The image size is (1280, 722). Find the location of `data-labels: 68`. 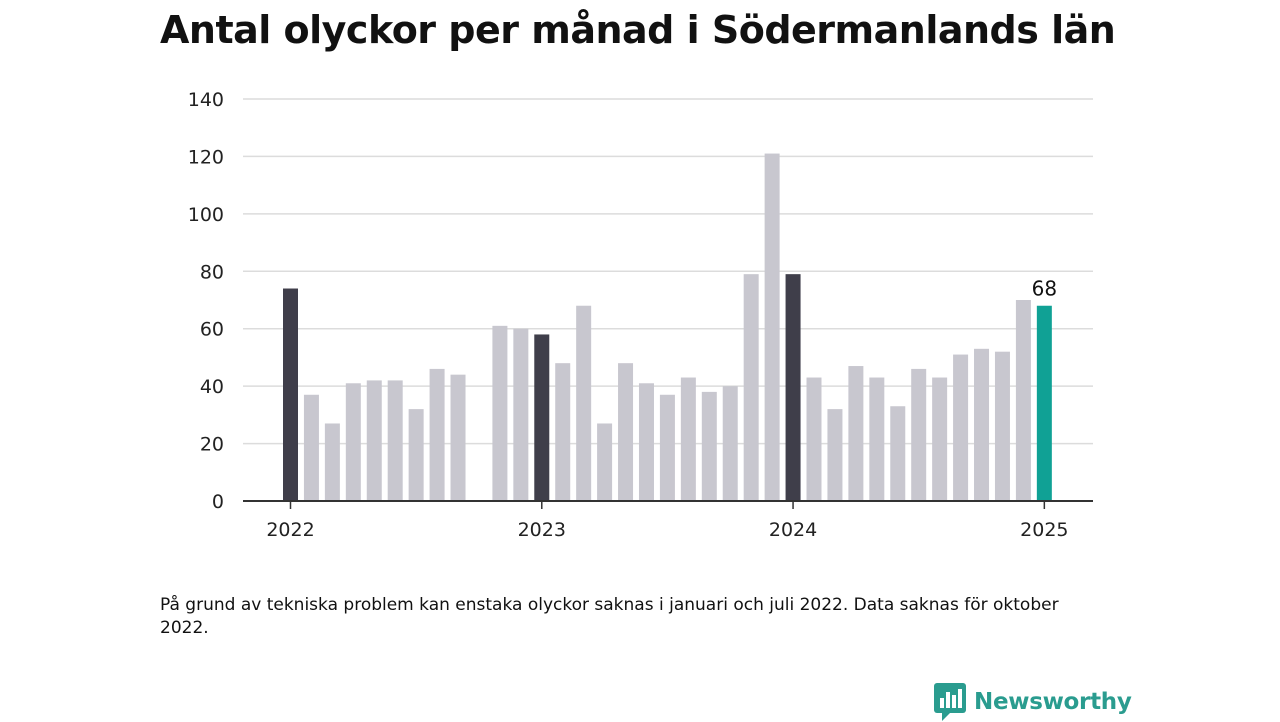

data-labels: 68 is located at coordinates (1044, 289).